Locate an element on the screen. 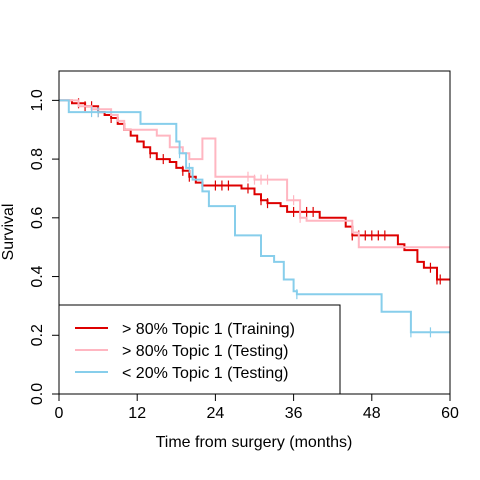 Image resolution: width=480 pixels, height=480 pixels. x-tick-label: 60 is located at coordinates (450, 413).